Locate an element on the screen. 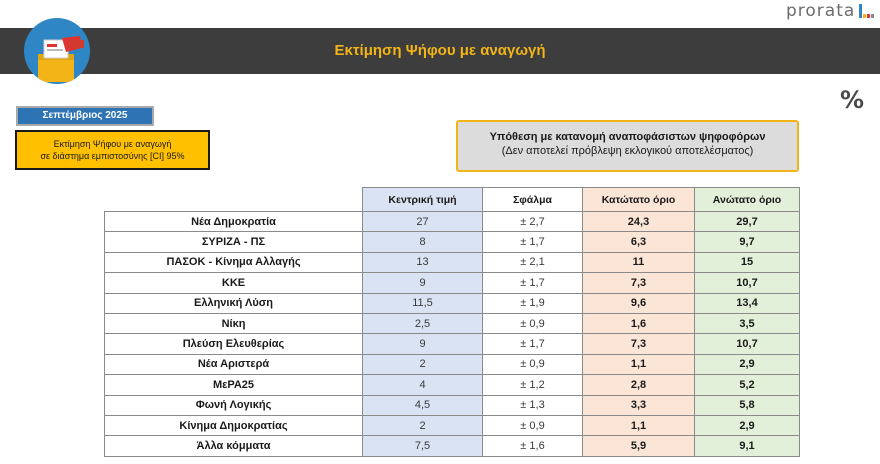  party-name-cell: Άλλα κόμματα is located at coordinates (233, 446).